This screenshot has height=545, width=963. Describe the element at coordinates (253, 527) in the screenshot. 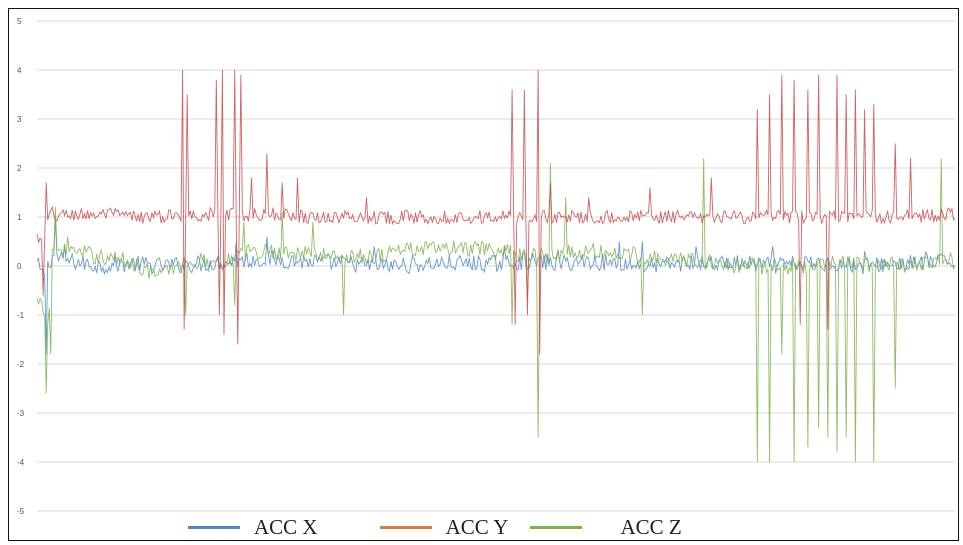

I see `legend-item-acc-x: ACC X` at that location.